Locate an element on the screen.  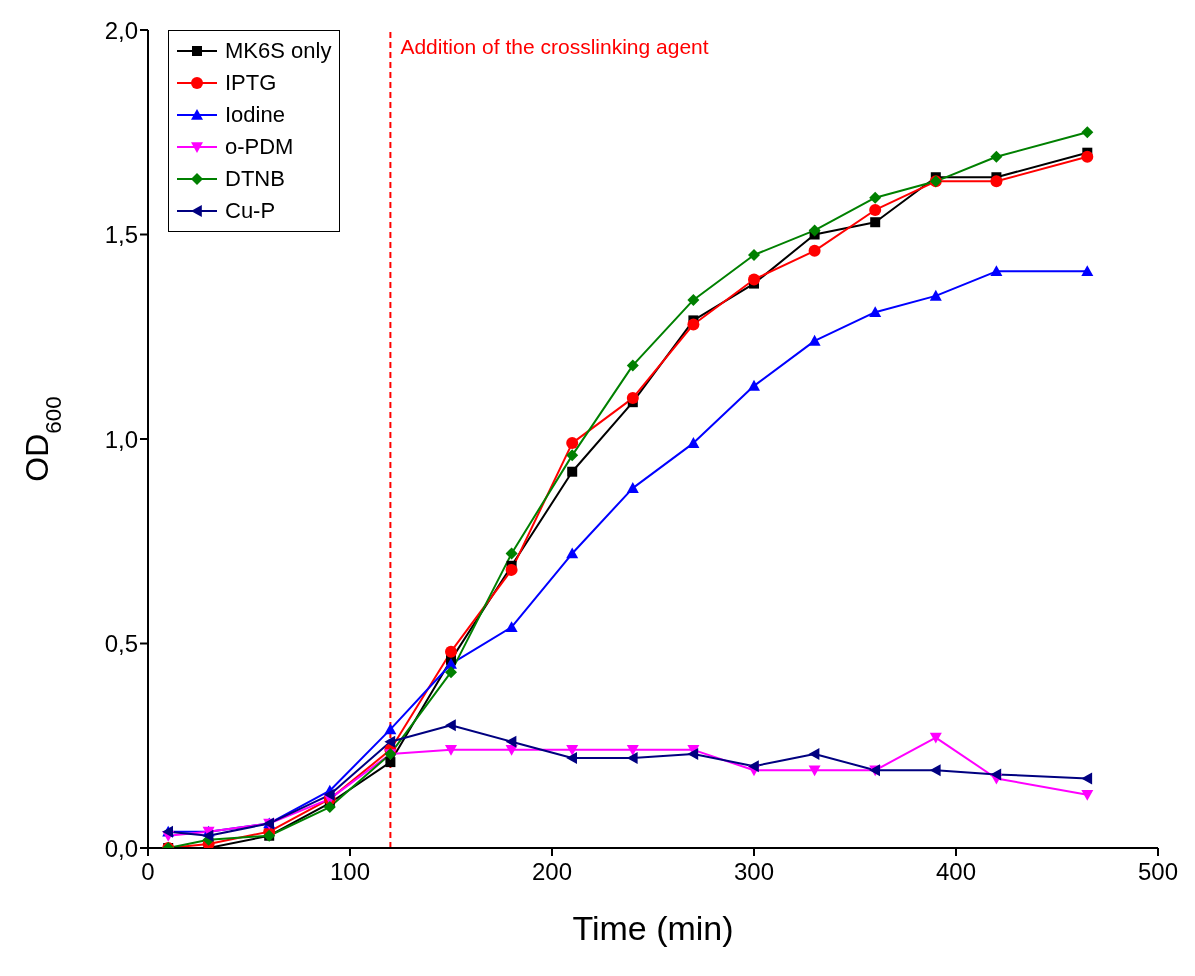
y-tick-label: 0,0 is located at coordinates (121, 848).